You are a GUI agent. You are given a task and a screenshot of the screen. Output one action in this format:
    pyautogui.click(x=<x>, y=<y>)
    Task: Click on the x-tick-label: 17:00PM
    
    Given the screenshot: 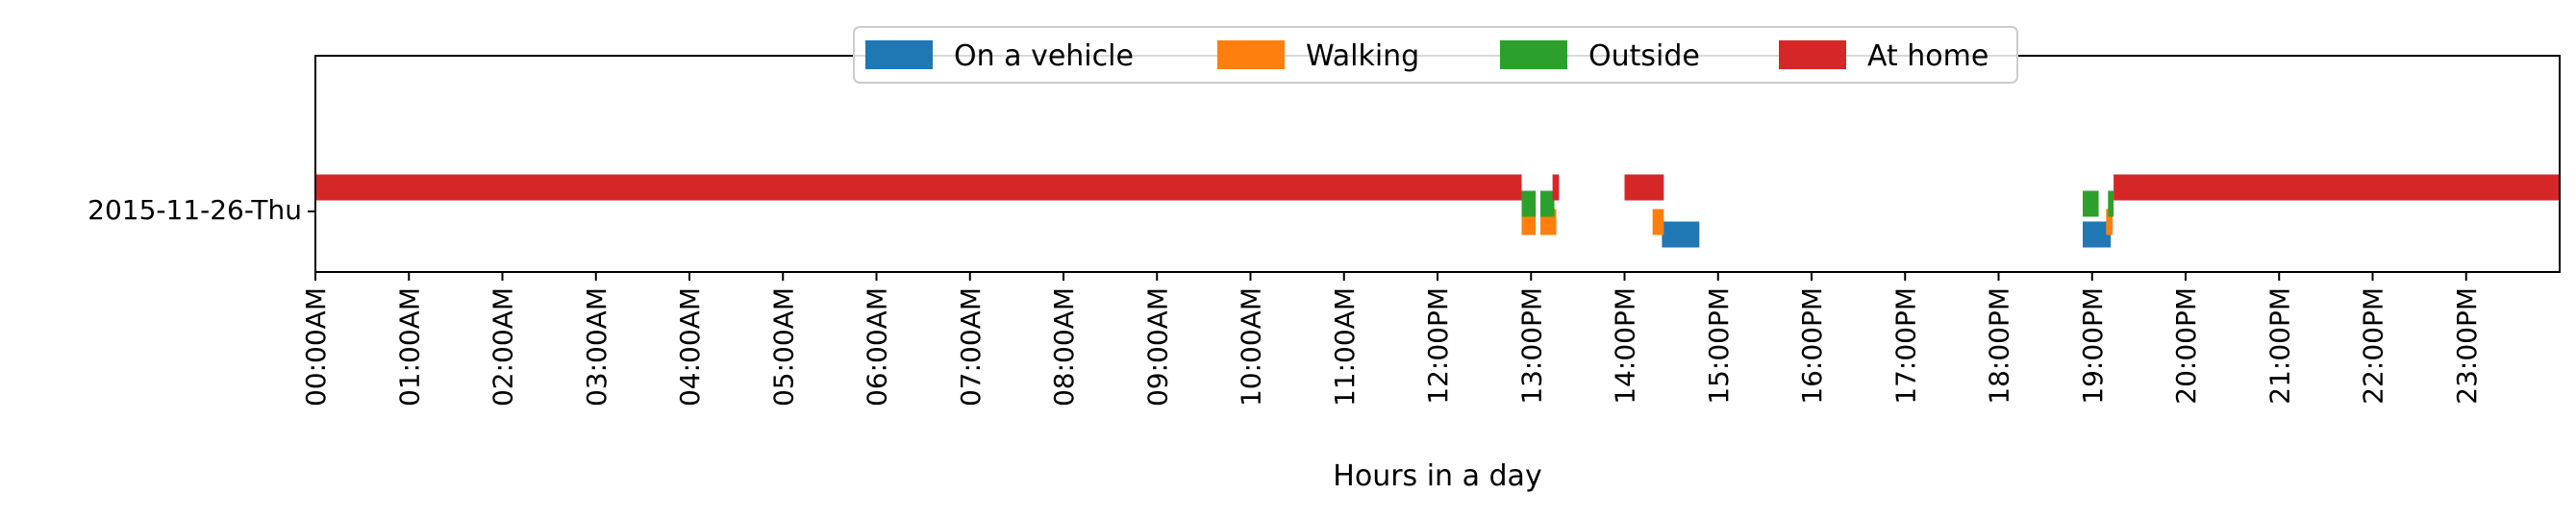 What is the action you would take?
    pyautogui.click(x=1905, y=346)
    